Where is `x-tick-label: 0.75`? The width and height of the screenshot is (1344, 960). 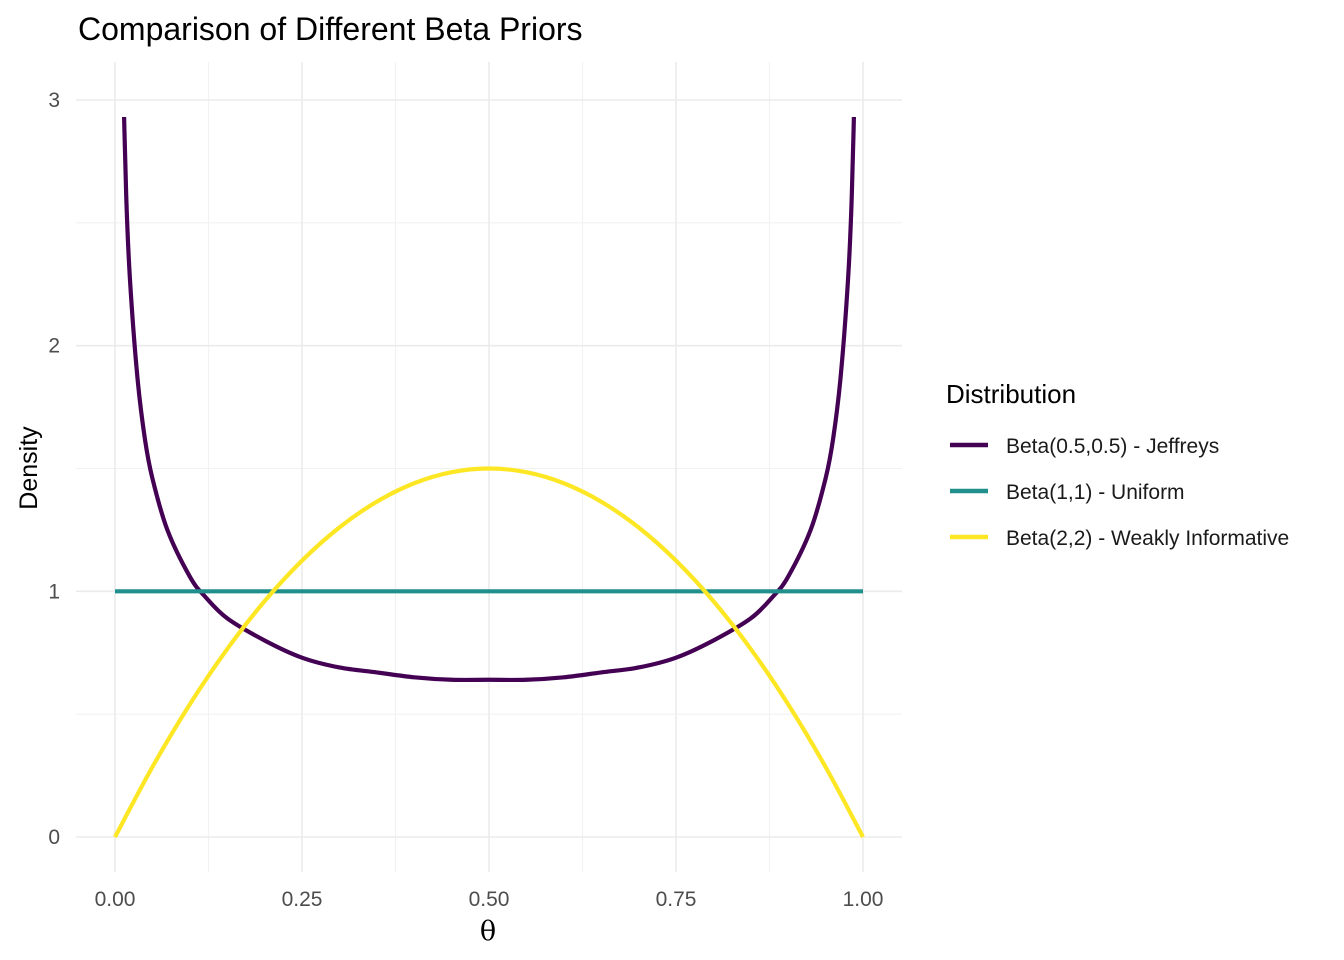
x-tick-label: 0.75 is located at coordinates (676, 899).